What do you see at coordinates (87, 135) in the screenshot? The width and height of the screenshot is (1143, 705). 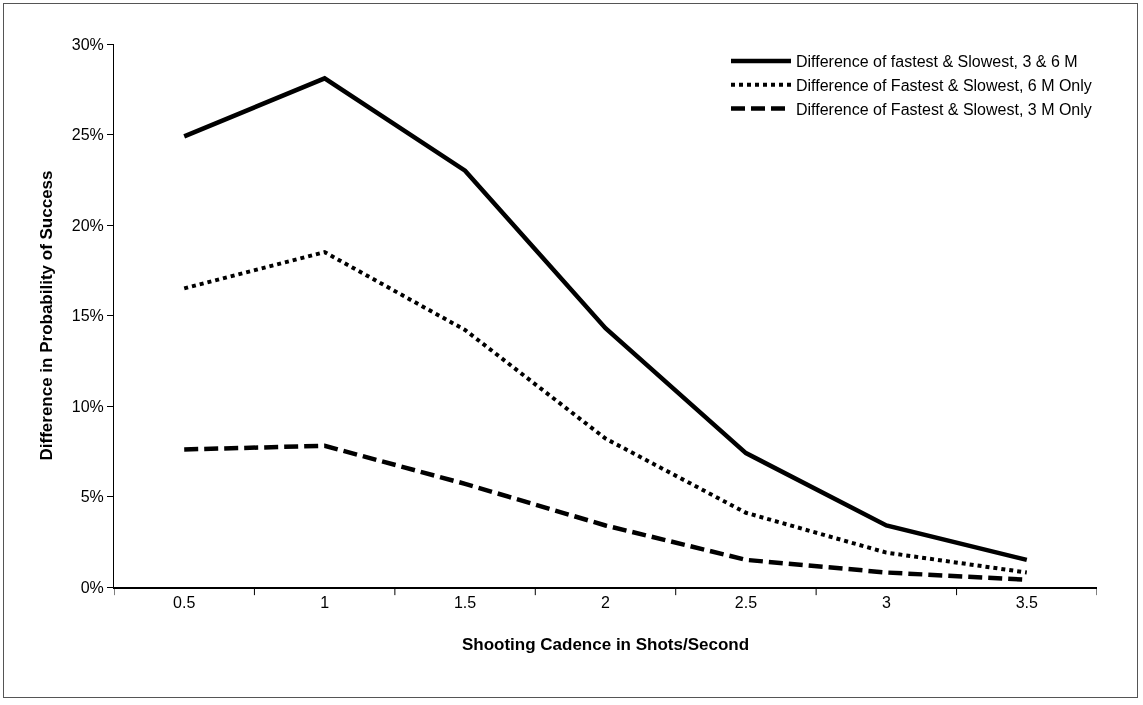 I see `y-tick-label: 25%` at bounding box center [87, 135].